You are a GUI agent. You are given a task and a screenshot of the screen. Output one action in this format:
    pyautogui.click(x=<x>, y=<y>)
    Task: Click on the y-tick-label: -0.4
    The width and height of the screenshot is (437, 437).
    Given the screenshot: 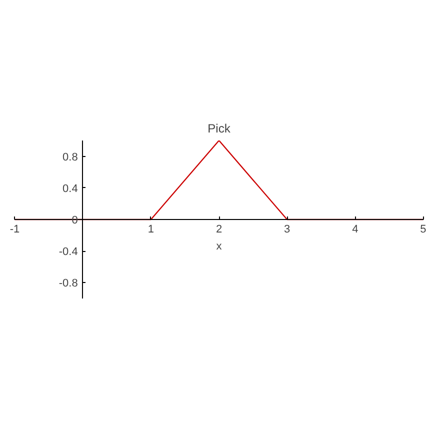 What is the action you would take?
    pyautogui.click(x=68, y=252)
    